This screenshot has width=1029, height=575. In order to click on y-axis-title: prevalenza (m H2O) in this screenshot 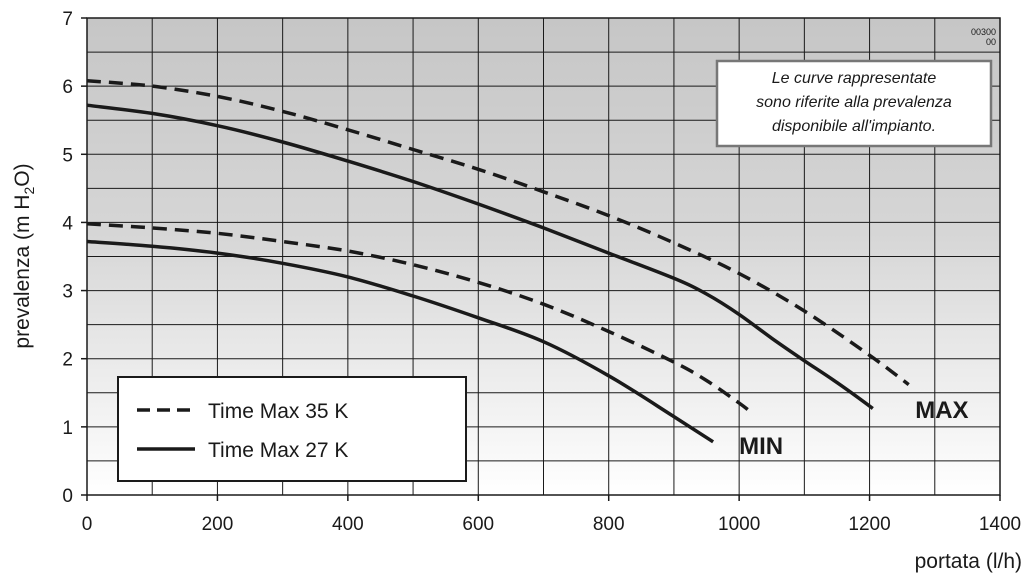, I will do `click(24, 255)`.